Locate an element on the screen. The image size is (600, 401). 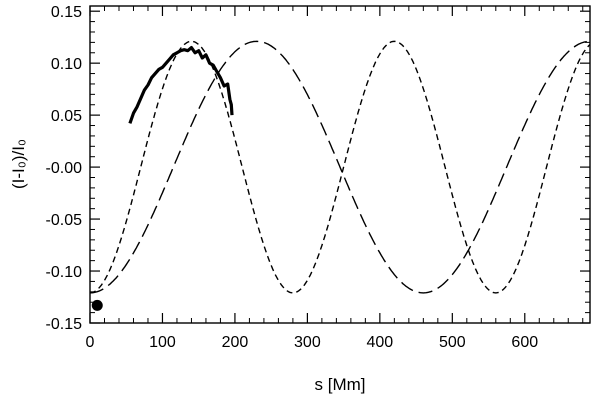
x-tick-label: 500 is located at coordinates (452, 342).